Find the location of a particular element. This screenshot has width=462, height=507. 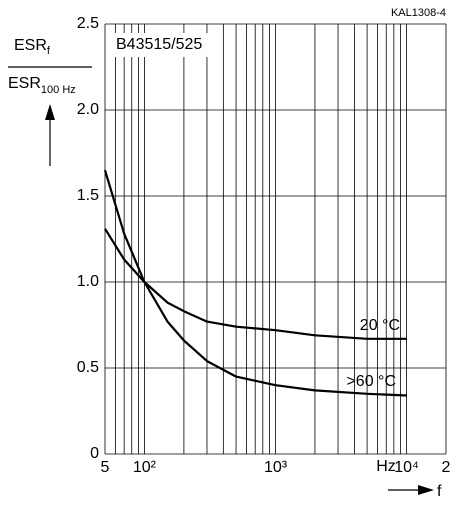

y-label-denominator: ESR100 Hz is located at coordinates (42, 85).